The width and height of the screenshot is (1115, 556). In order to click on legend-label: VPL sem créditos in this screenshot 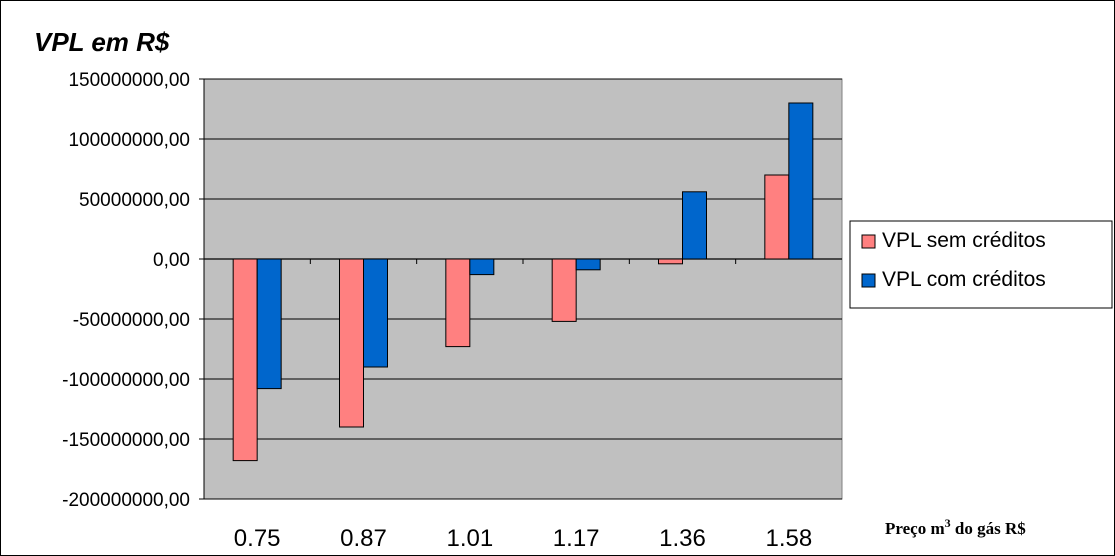, I will do `click(964, 240)`.